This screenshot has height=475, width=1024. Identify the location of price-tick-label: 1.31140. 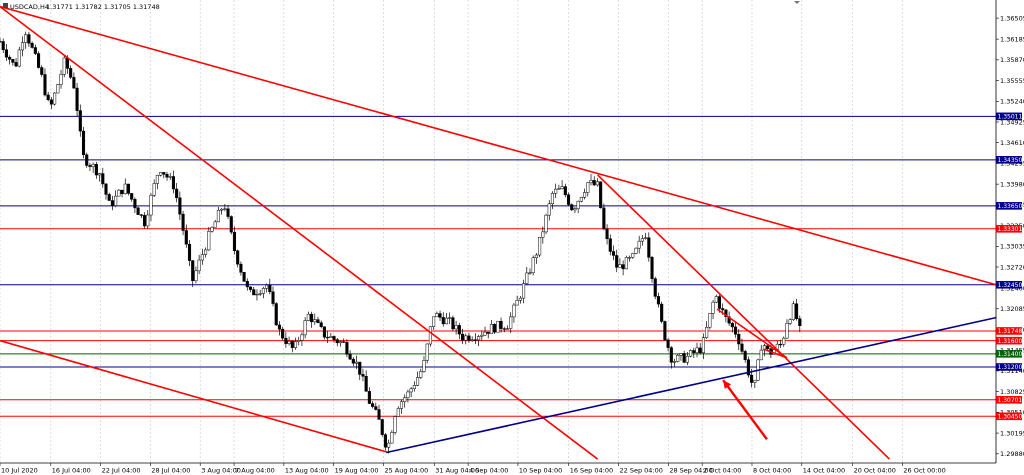
(1012, 371).